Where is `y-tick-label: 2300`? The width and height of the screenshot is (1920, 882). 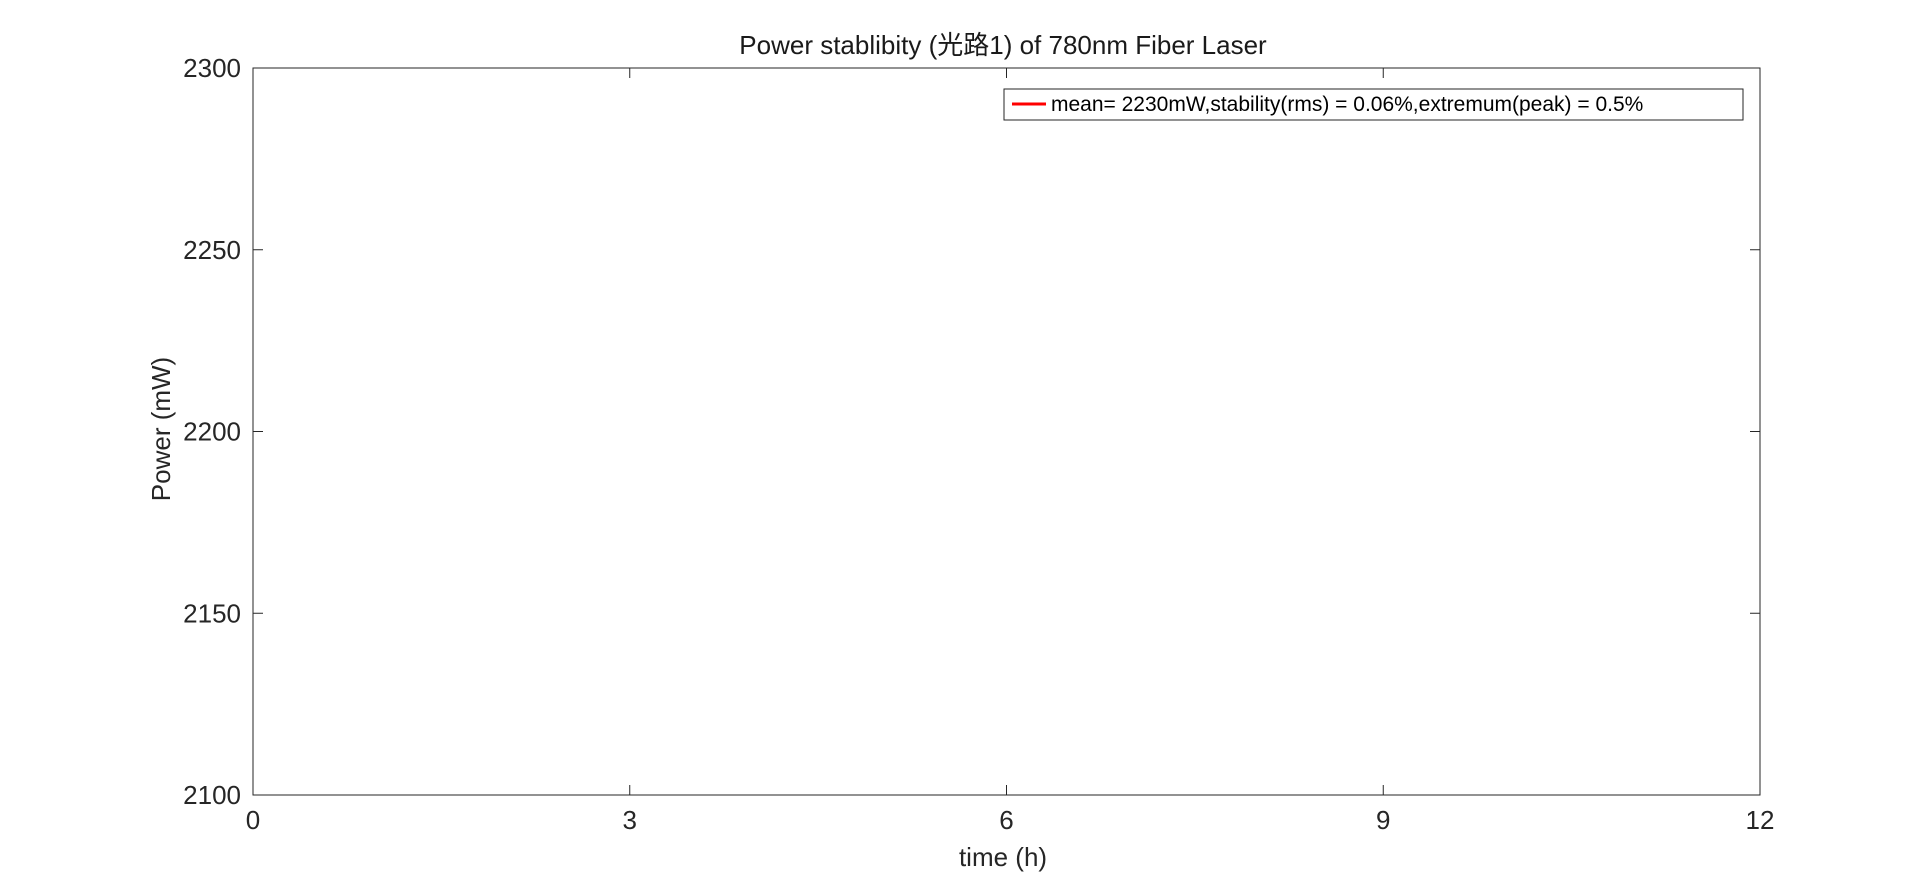 y-tick-label: 2300 is located at coordinates (212, 68).